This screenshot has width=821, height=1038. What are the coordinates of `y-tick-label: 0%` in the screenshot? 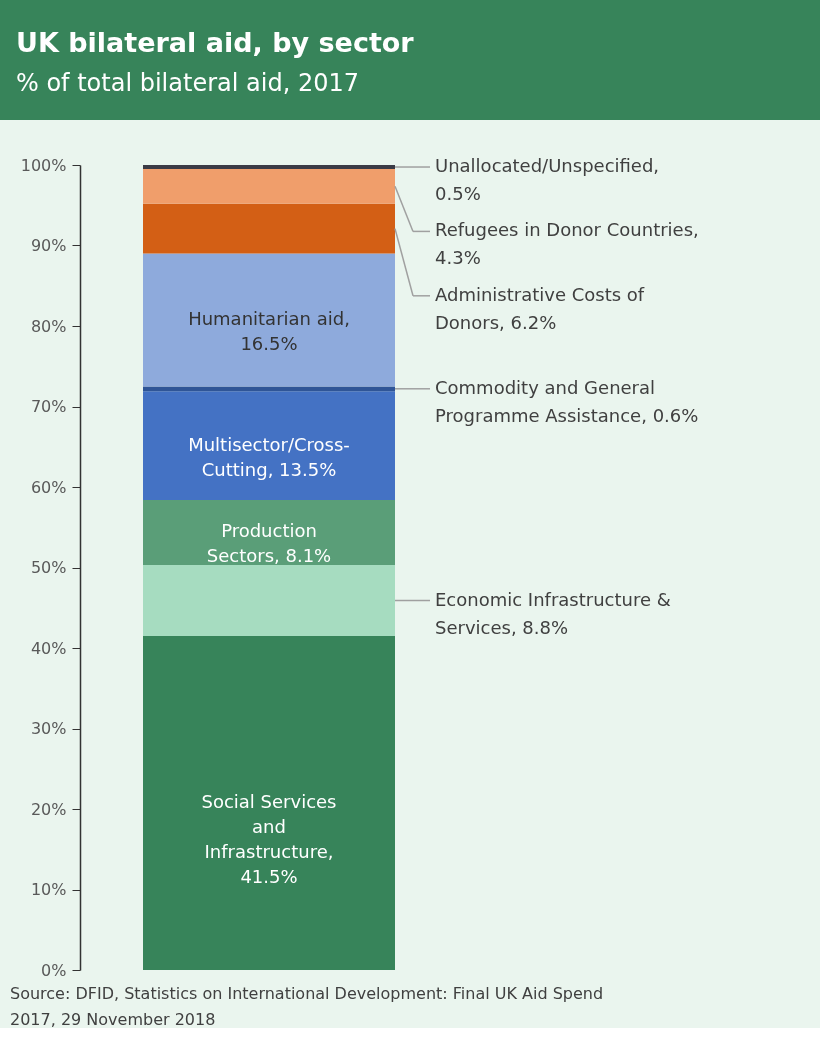 It's located at (54, 970).